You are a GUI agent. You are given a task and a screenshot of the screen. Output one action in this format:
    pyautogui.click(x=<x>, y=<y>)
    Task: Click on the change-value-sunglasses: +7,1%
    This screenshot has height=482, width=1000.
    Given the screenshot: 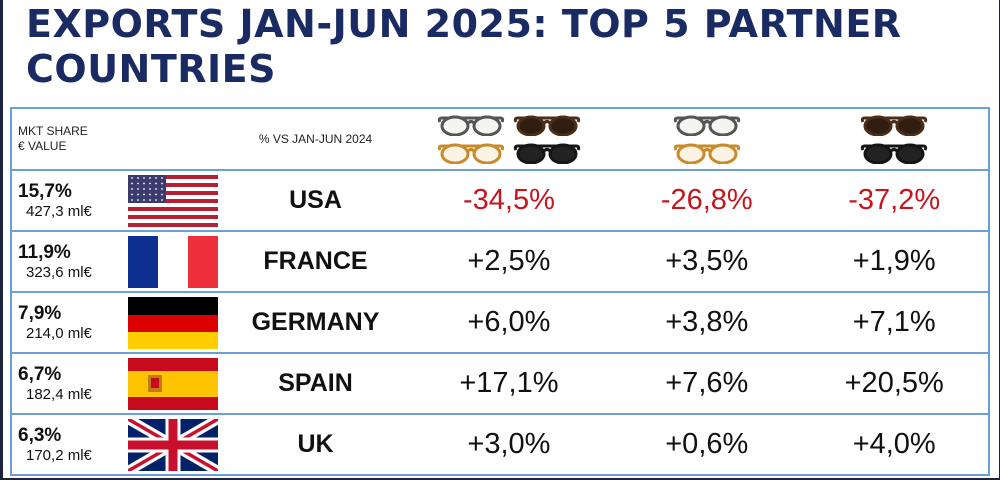 What is the action you would take?
    pyautogui.click(x=895, y=322)
    